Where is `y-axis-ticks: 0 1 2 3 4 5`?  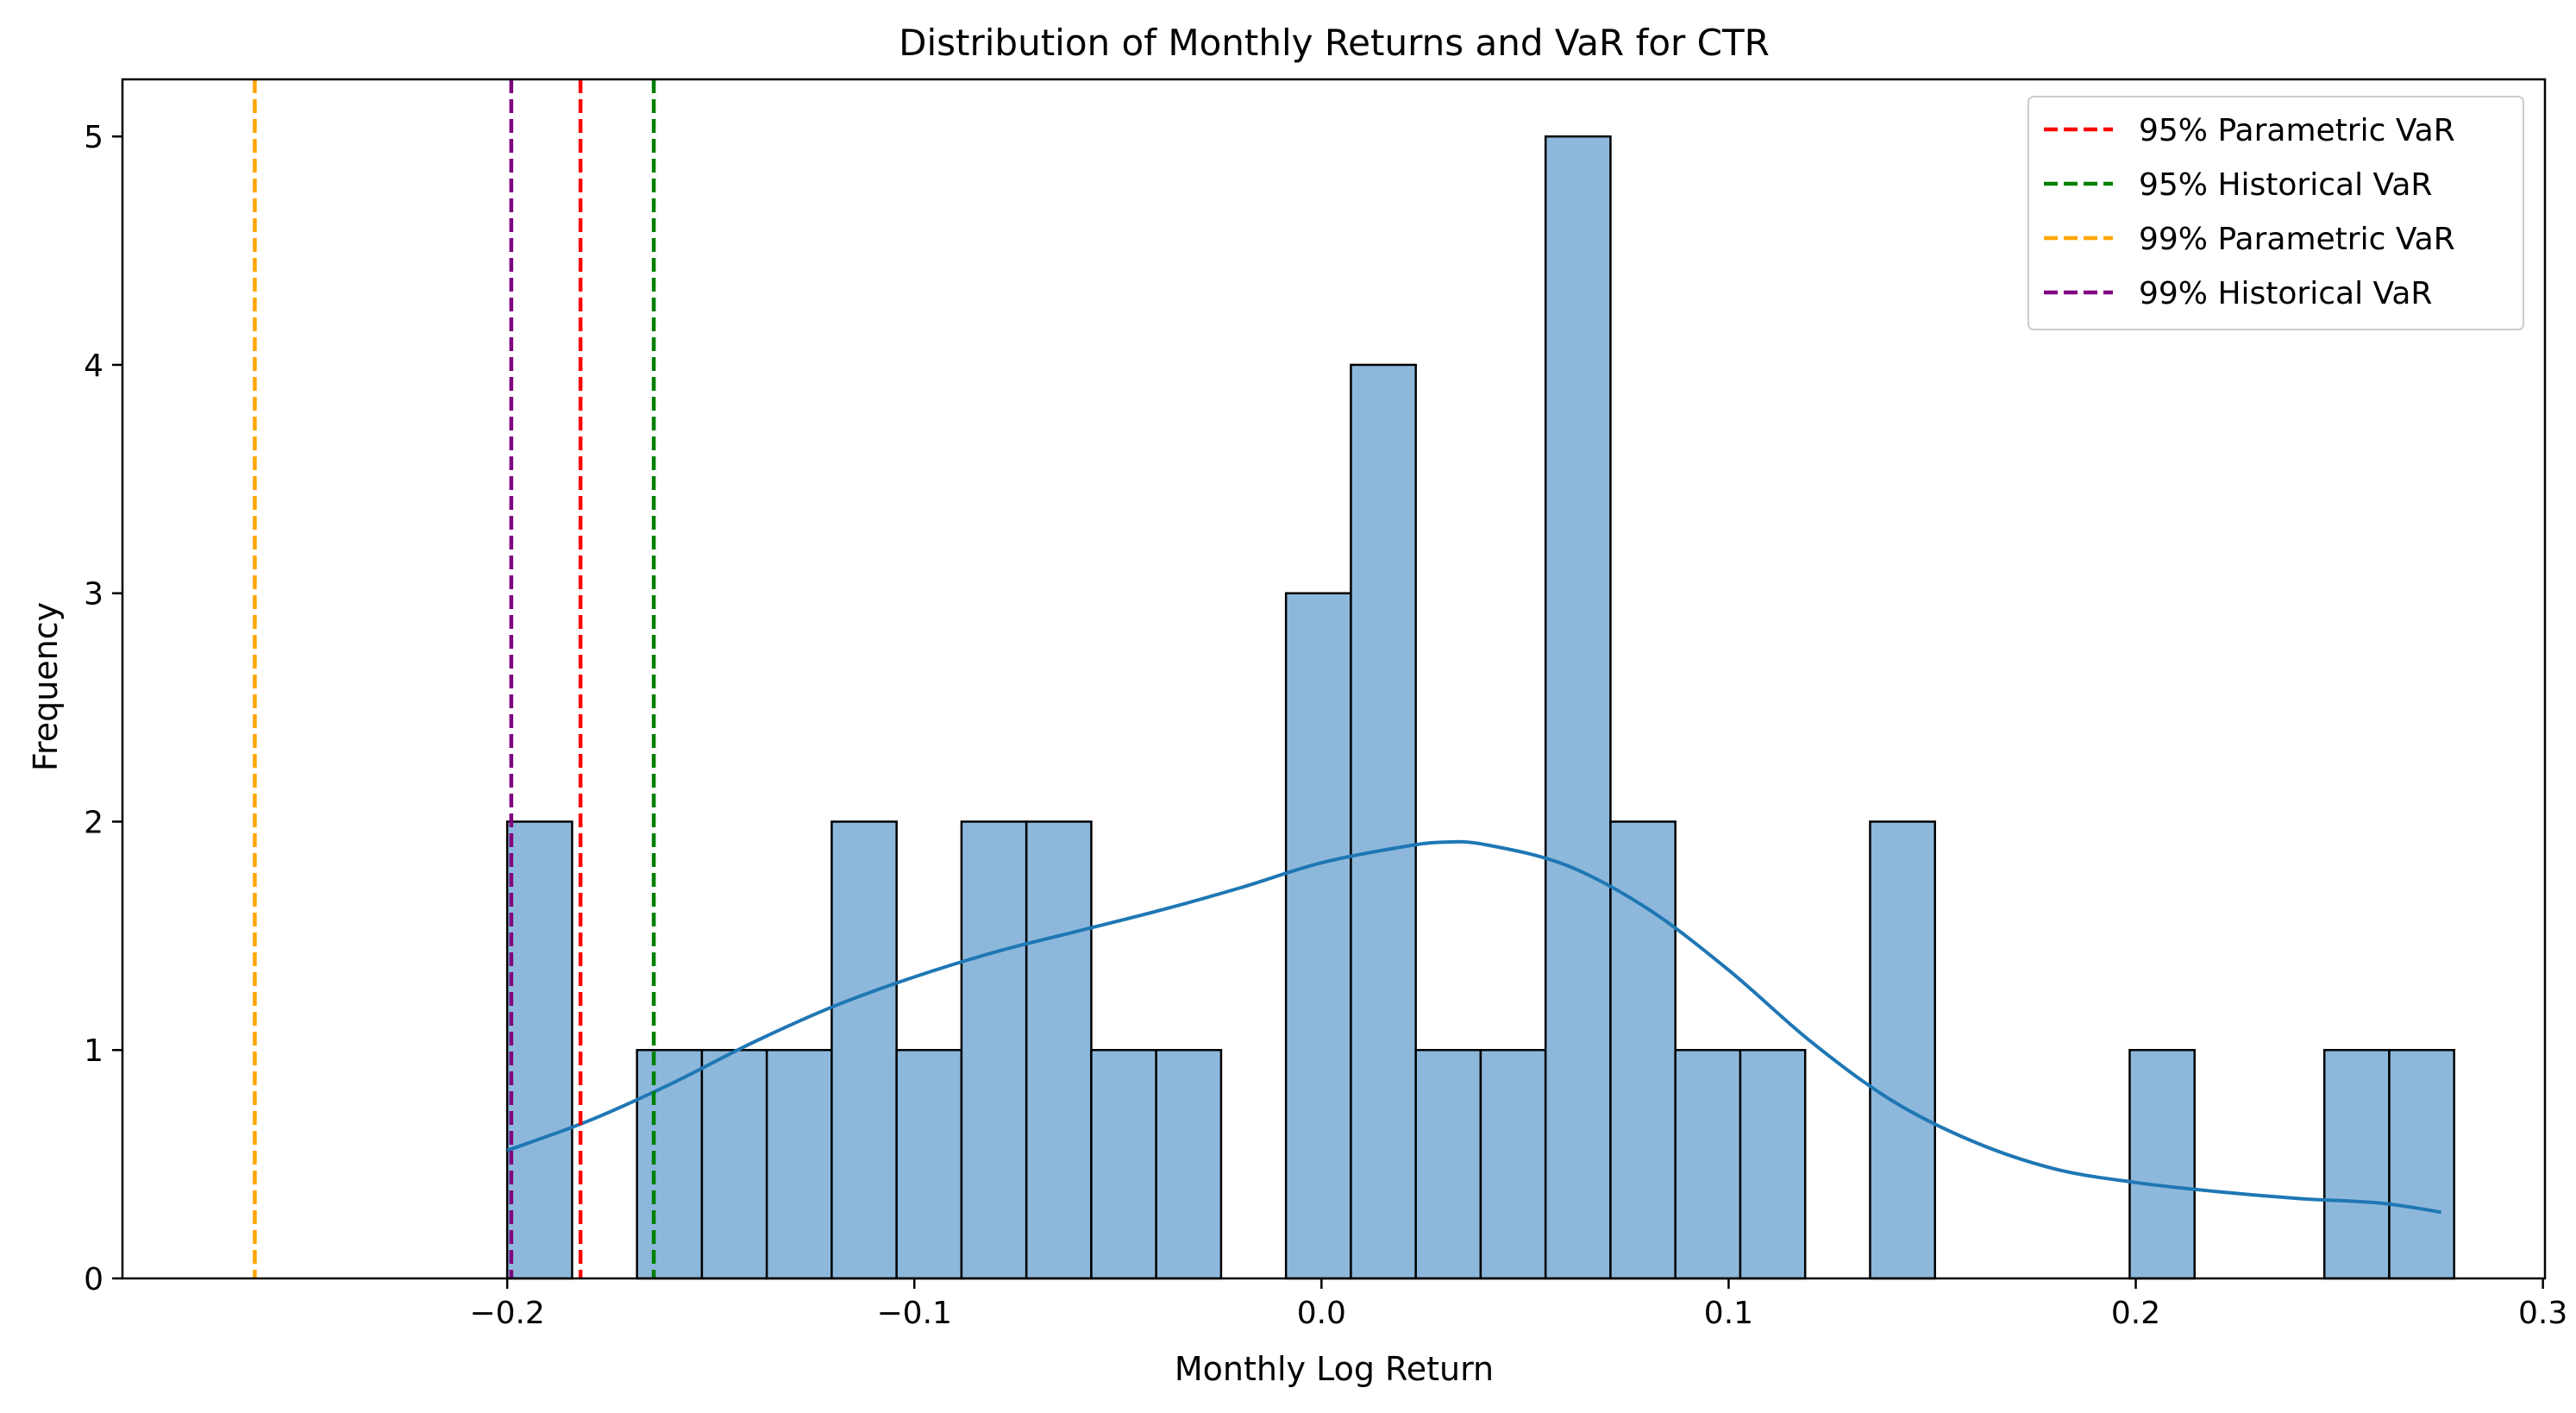
y-axis-ticks: 0 1 2 3 4 5 is located at coordinates (103, 708).